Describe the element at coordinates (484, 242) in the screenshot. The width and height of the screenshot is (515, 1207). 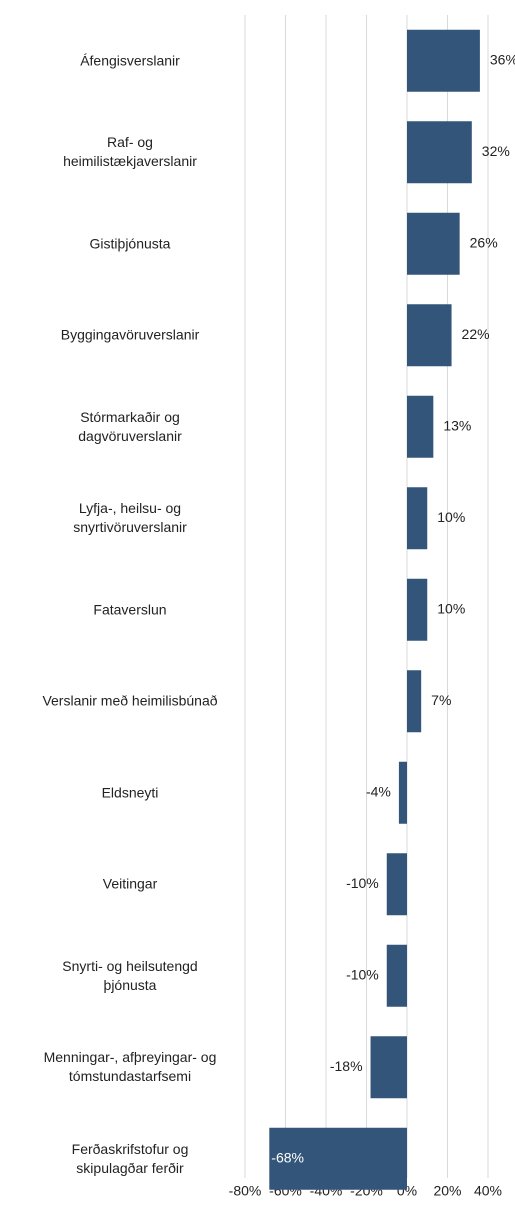
I see `value-label: 26%` at that location.